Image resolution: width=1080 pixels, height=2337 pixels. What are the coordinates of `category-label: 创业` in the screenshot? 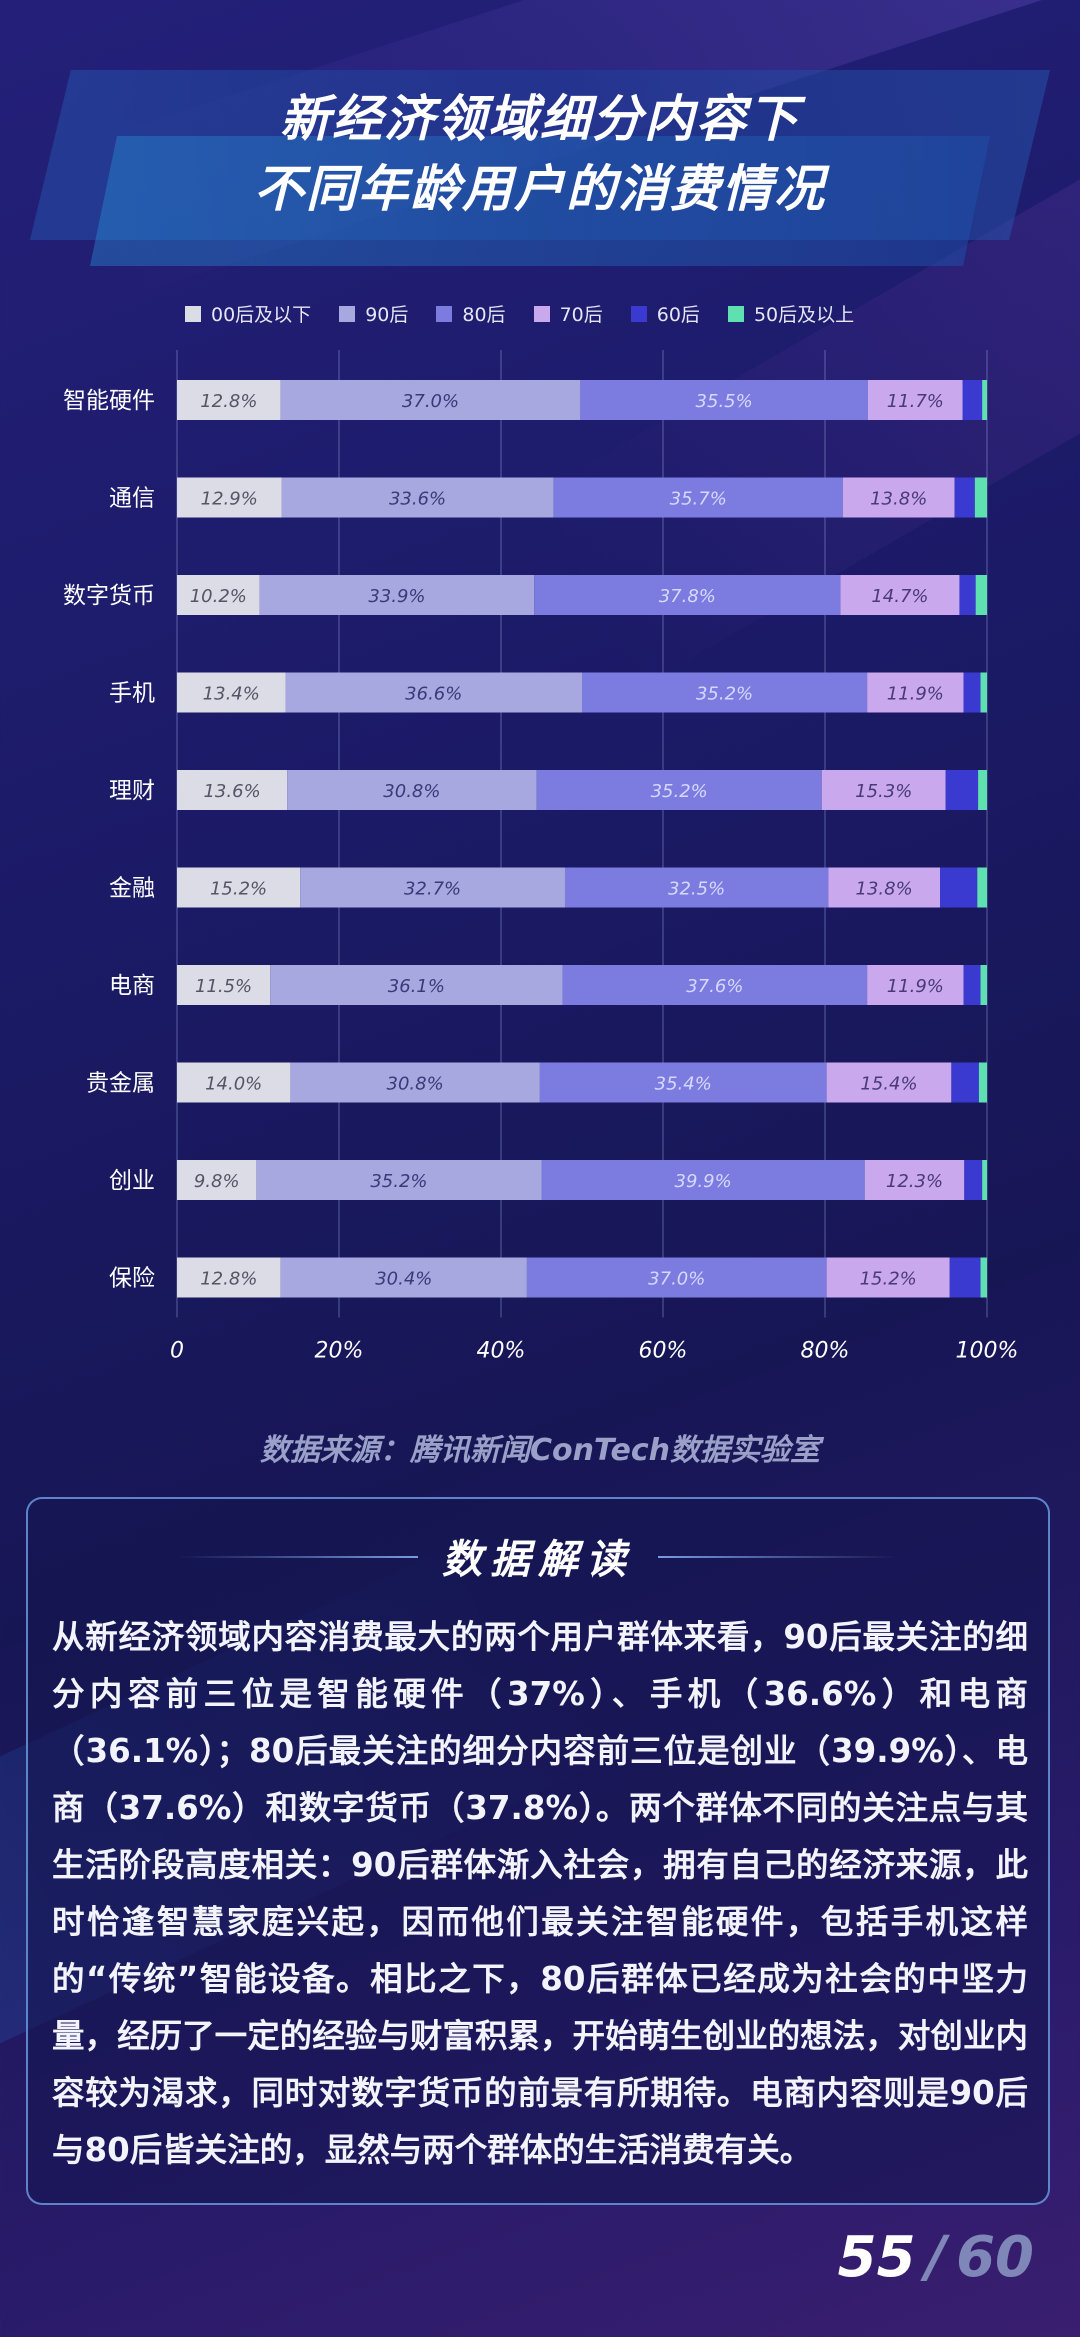 It's located at (132, 1181).